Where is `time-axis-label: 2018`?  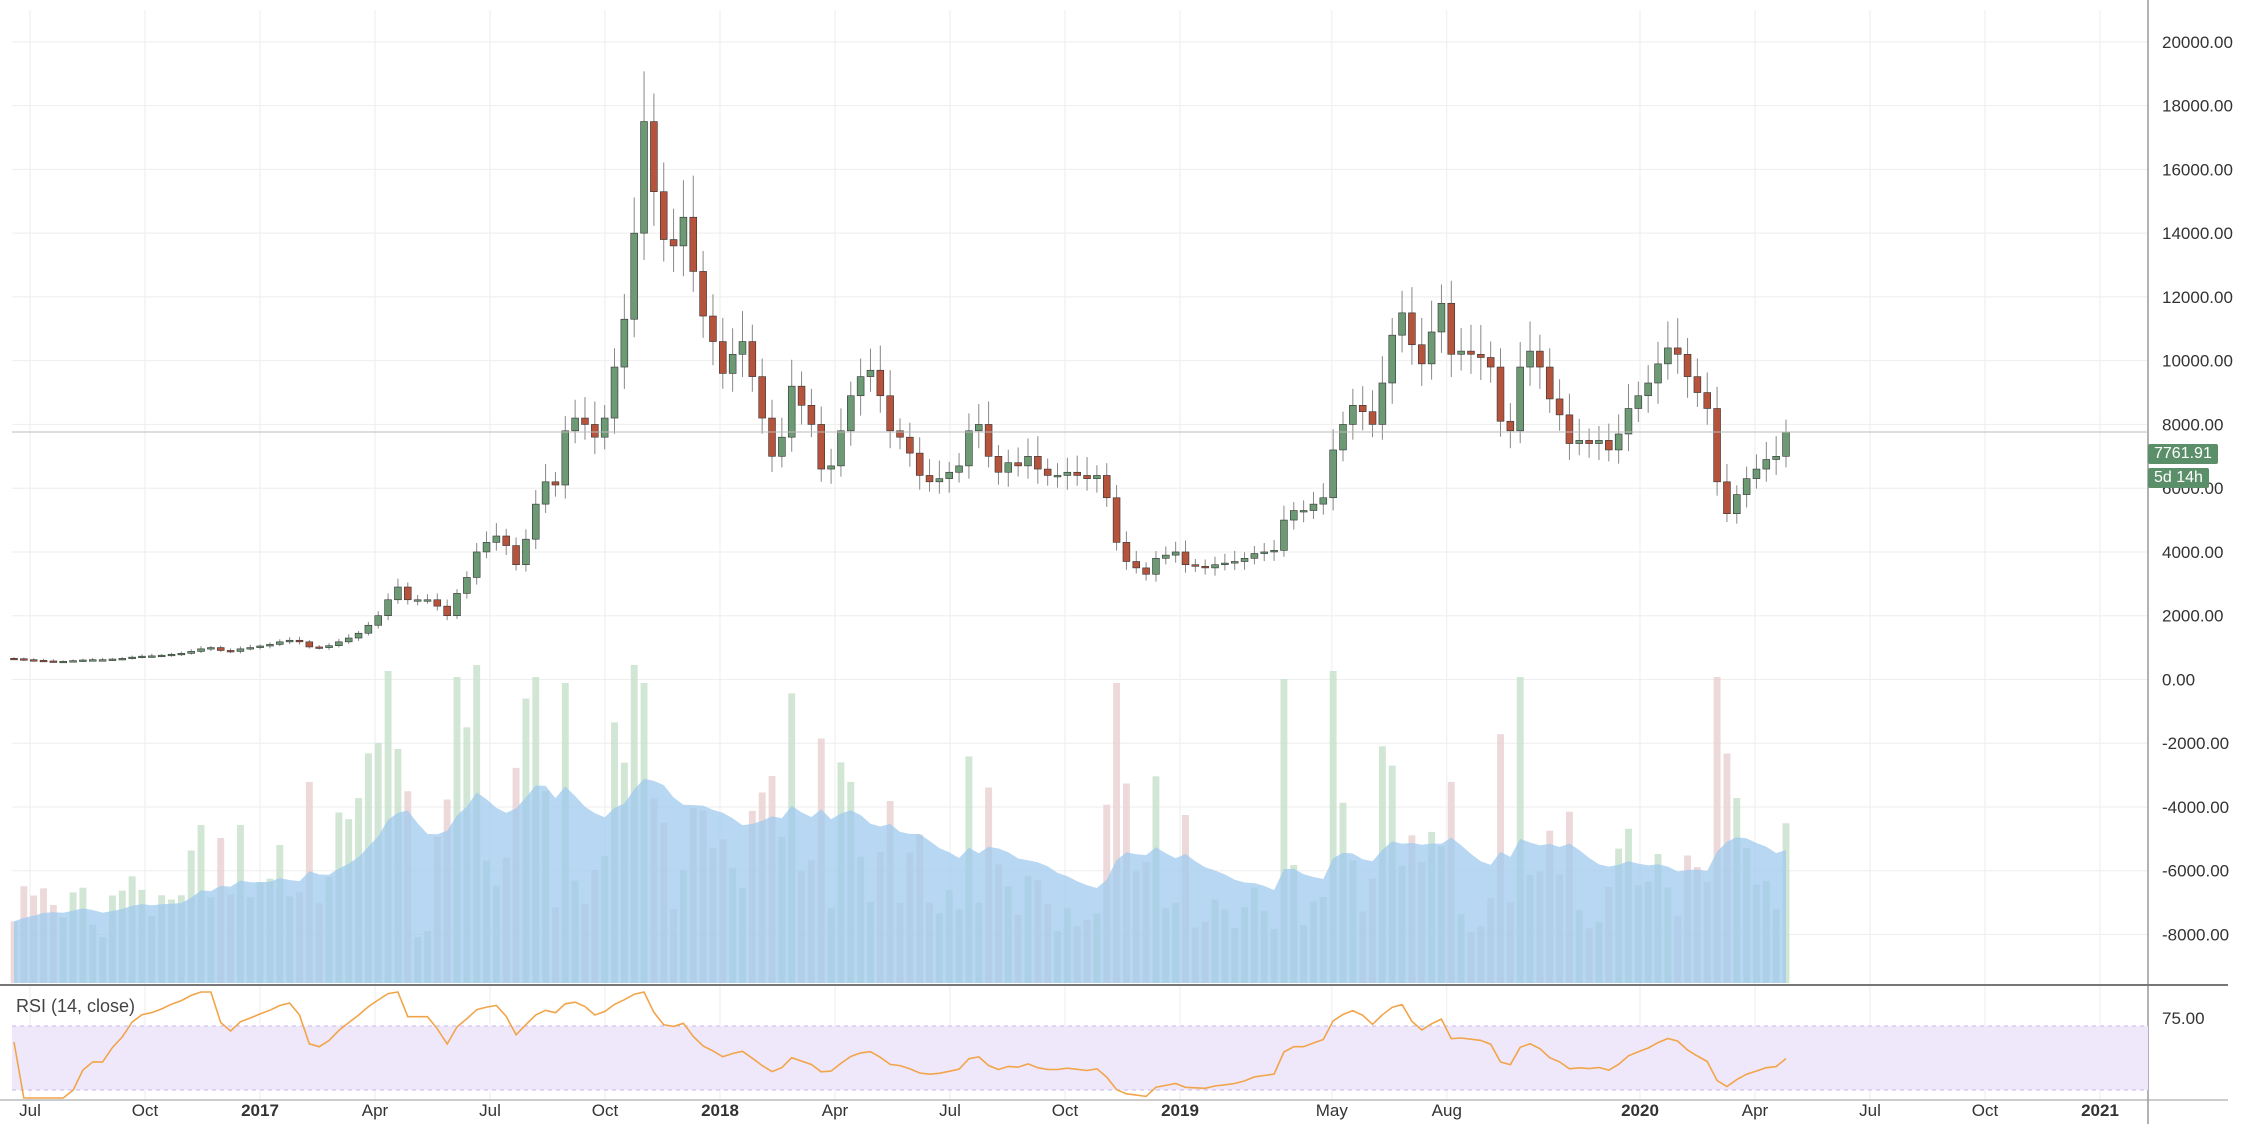 time-axis-label: 2018 is located at coordinates (720, 1110).